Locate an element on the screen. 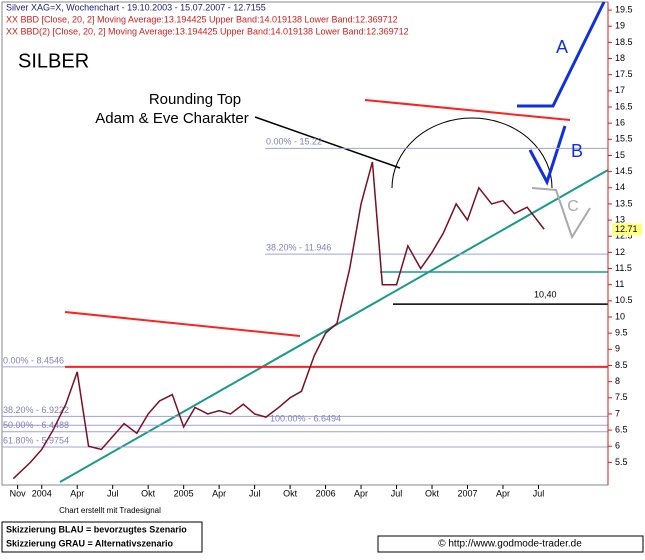  y-tick-label: 18.5 is located at coordinates (624, 42).